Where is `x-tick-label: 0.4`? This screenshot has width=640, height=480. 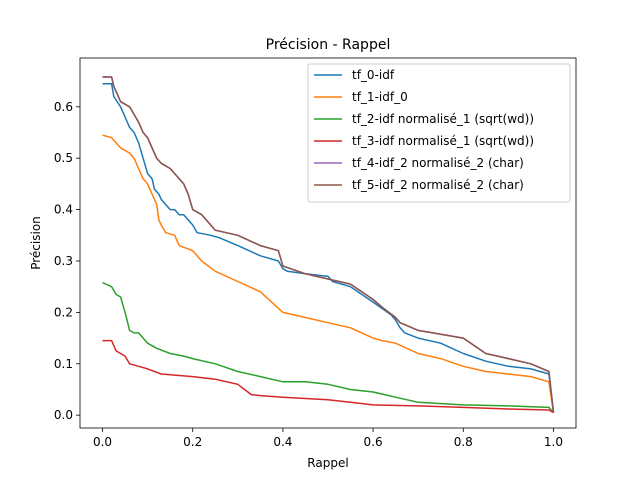 x-tick-label: 0.4 is located at coordinates (282, 442).